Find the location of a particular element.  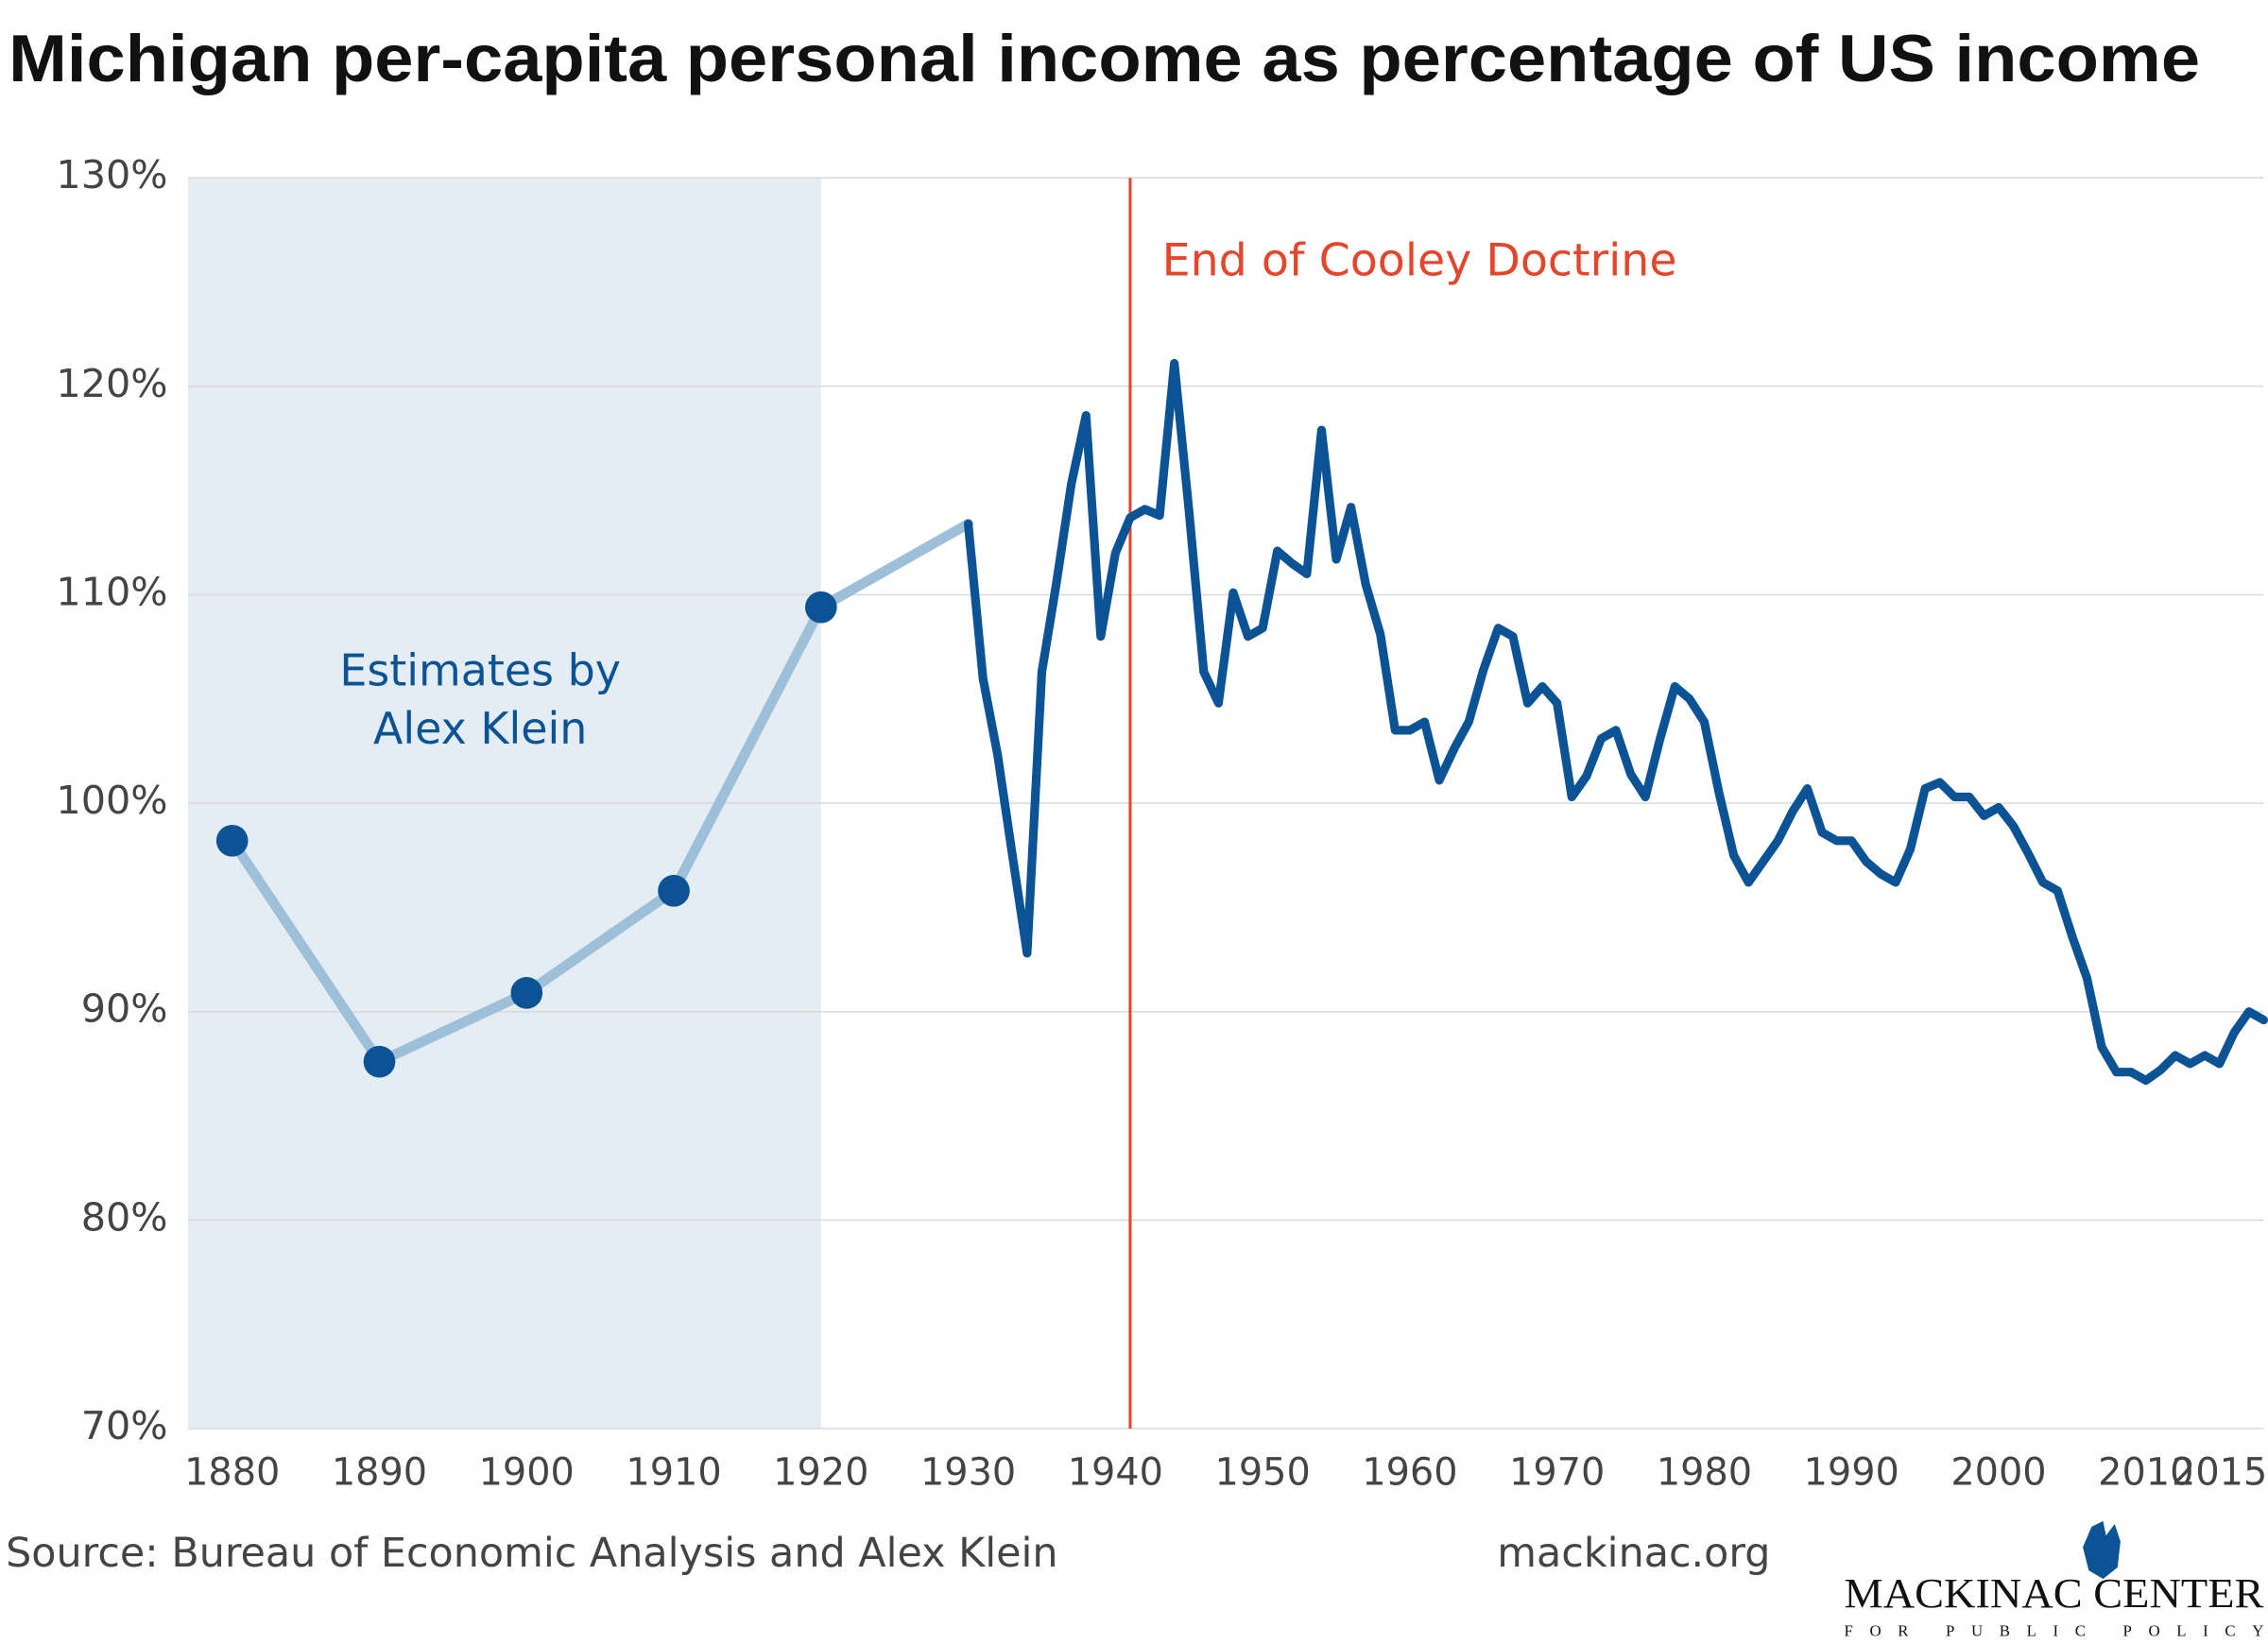

x-tick-label: 1940 is located at coordinates (1115, 1472).